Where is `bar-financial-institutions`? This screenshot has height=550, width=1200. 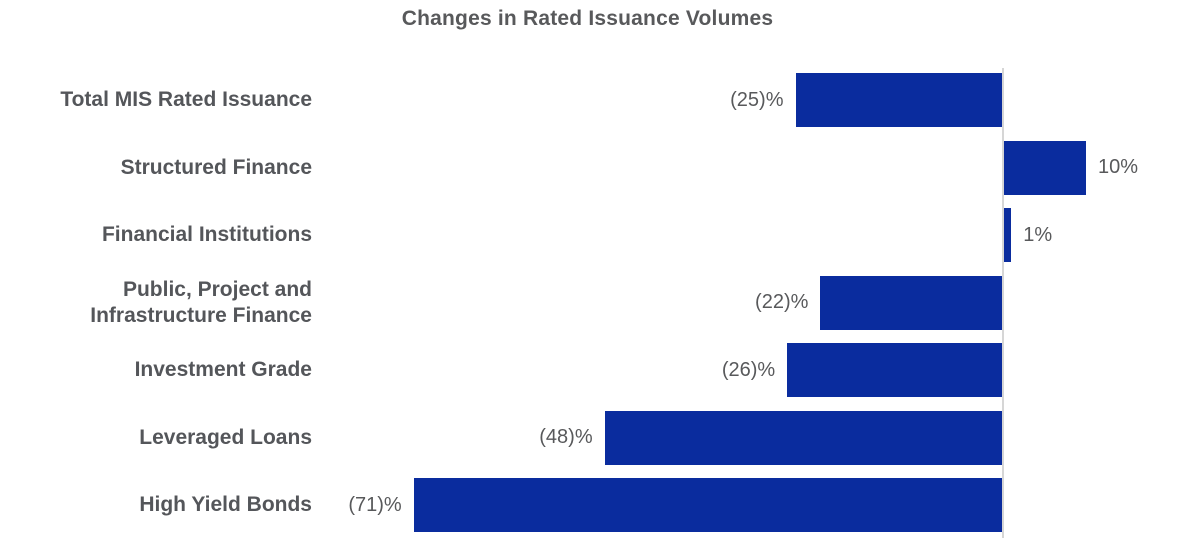
bar-financial-institutions is located at coordinates (1007, 235).